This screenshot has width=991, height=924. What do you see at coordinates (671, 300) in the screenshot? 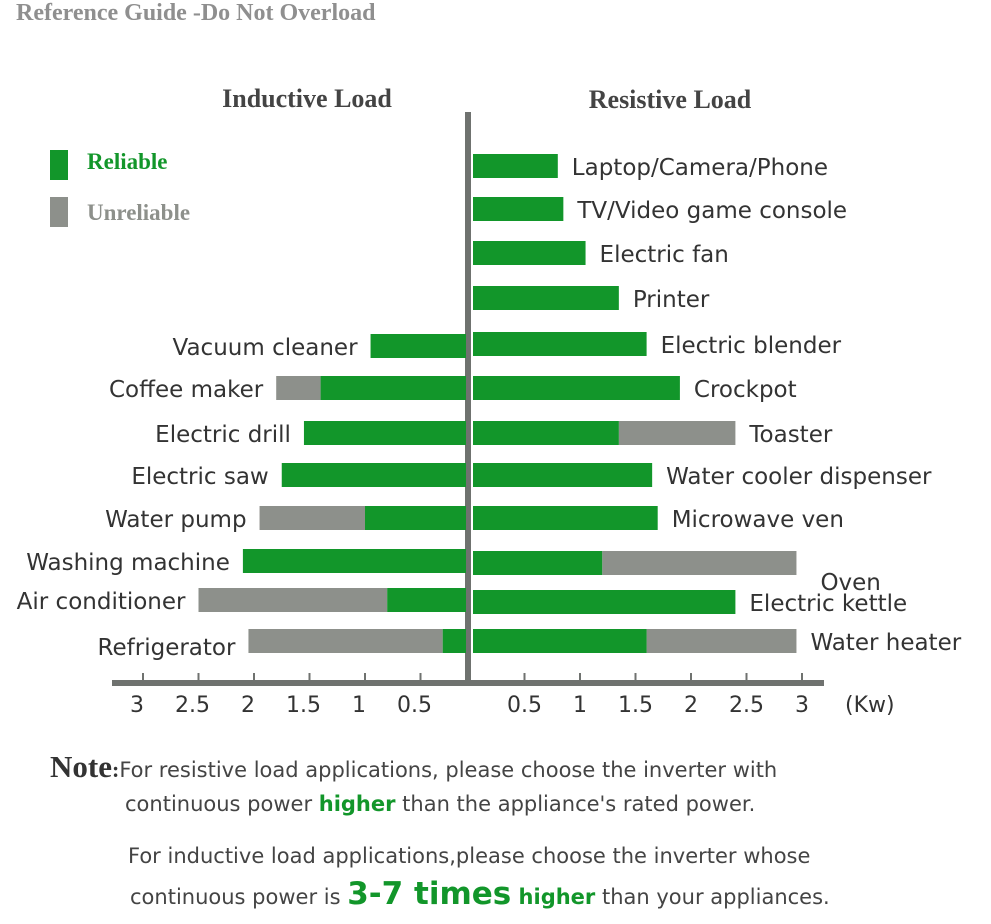
I see `bar-label: Printer` at bounding box center [671, 300].